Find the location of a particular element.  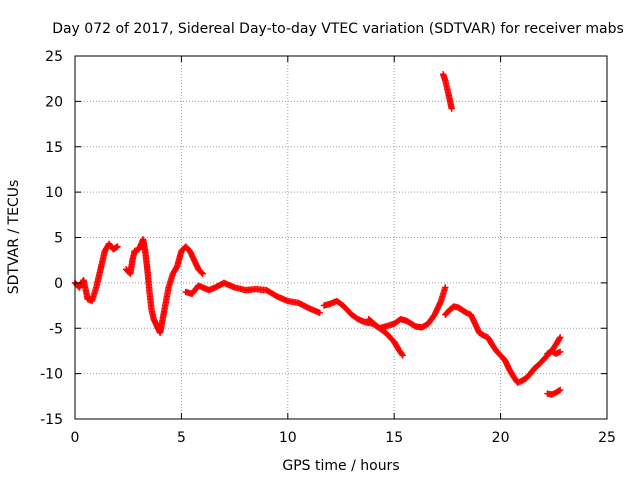

y-tick-label: 0 is located at coordinates (58, 284).